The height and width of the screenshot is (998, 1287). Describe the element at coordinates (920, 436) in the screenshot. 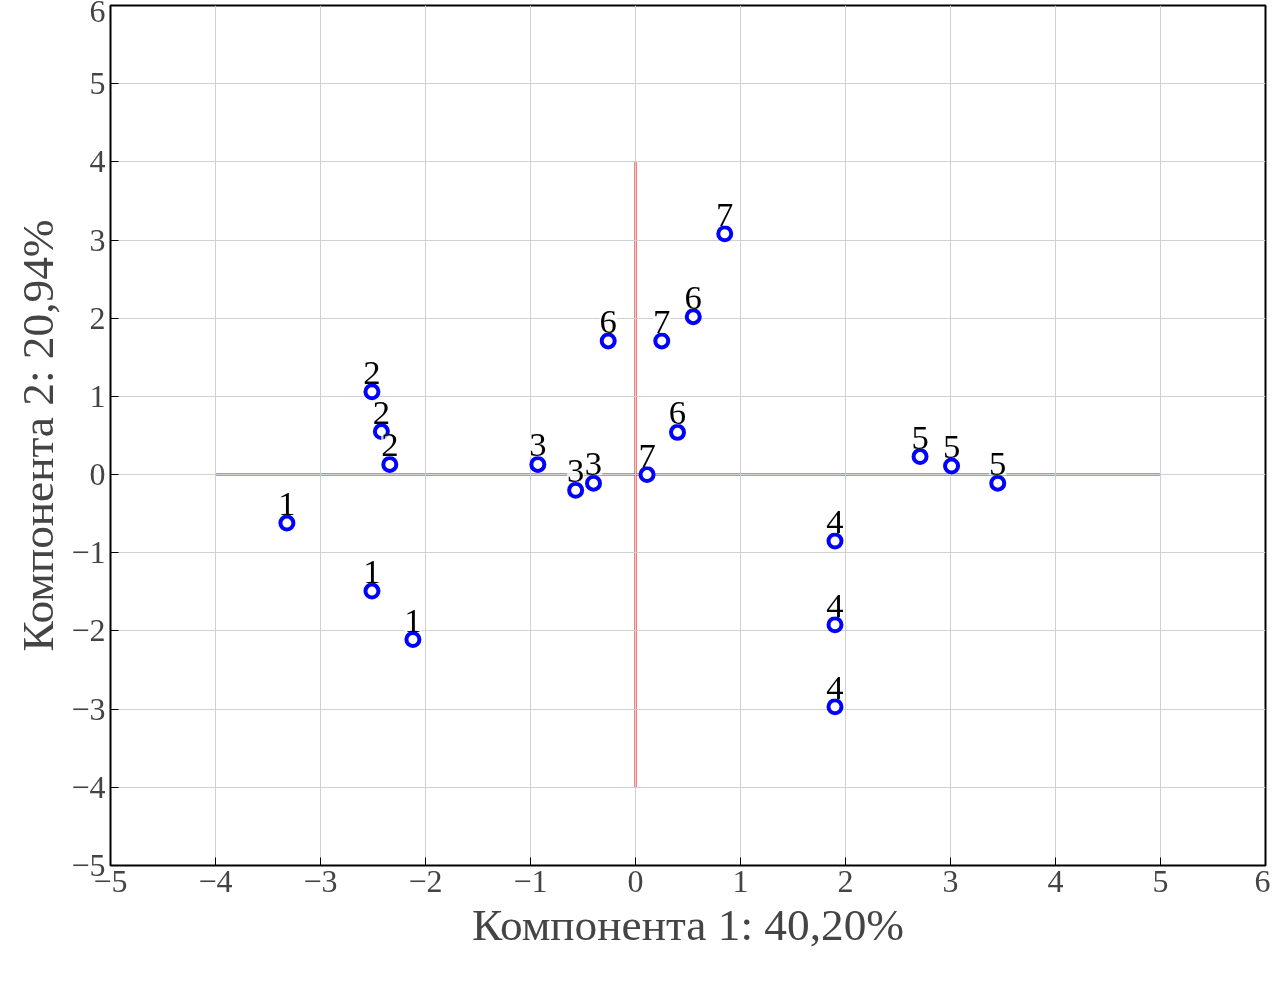

I see `series-label: 5` at that location.